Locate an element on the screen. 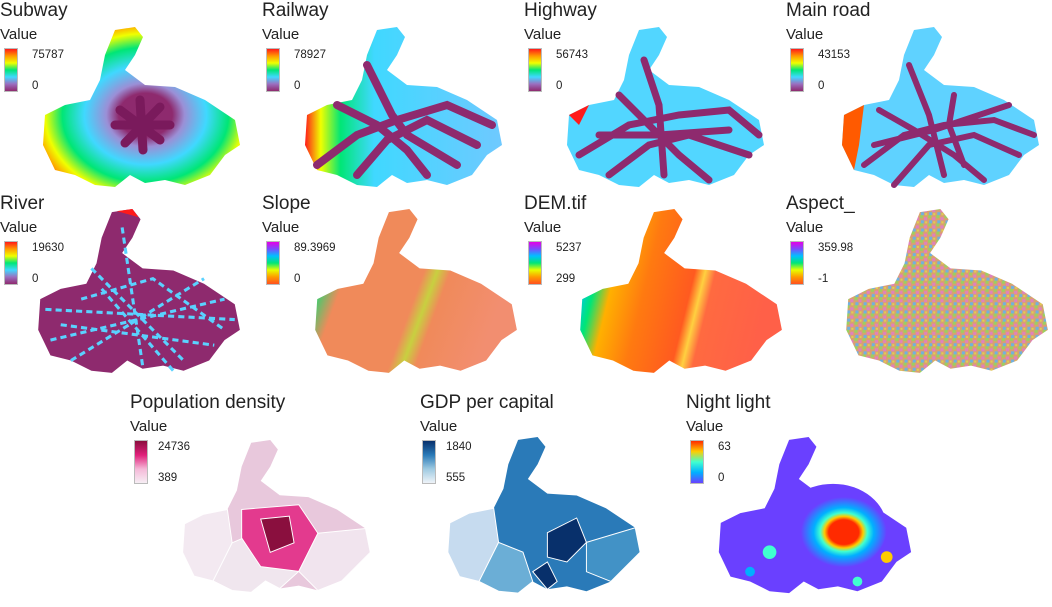 This screenshot has height=607, width=1052. slope-map is located at coordinates (416, 291).